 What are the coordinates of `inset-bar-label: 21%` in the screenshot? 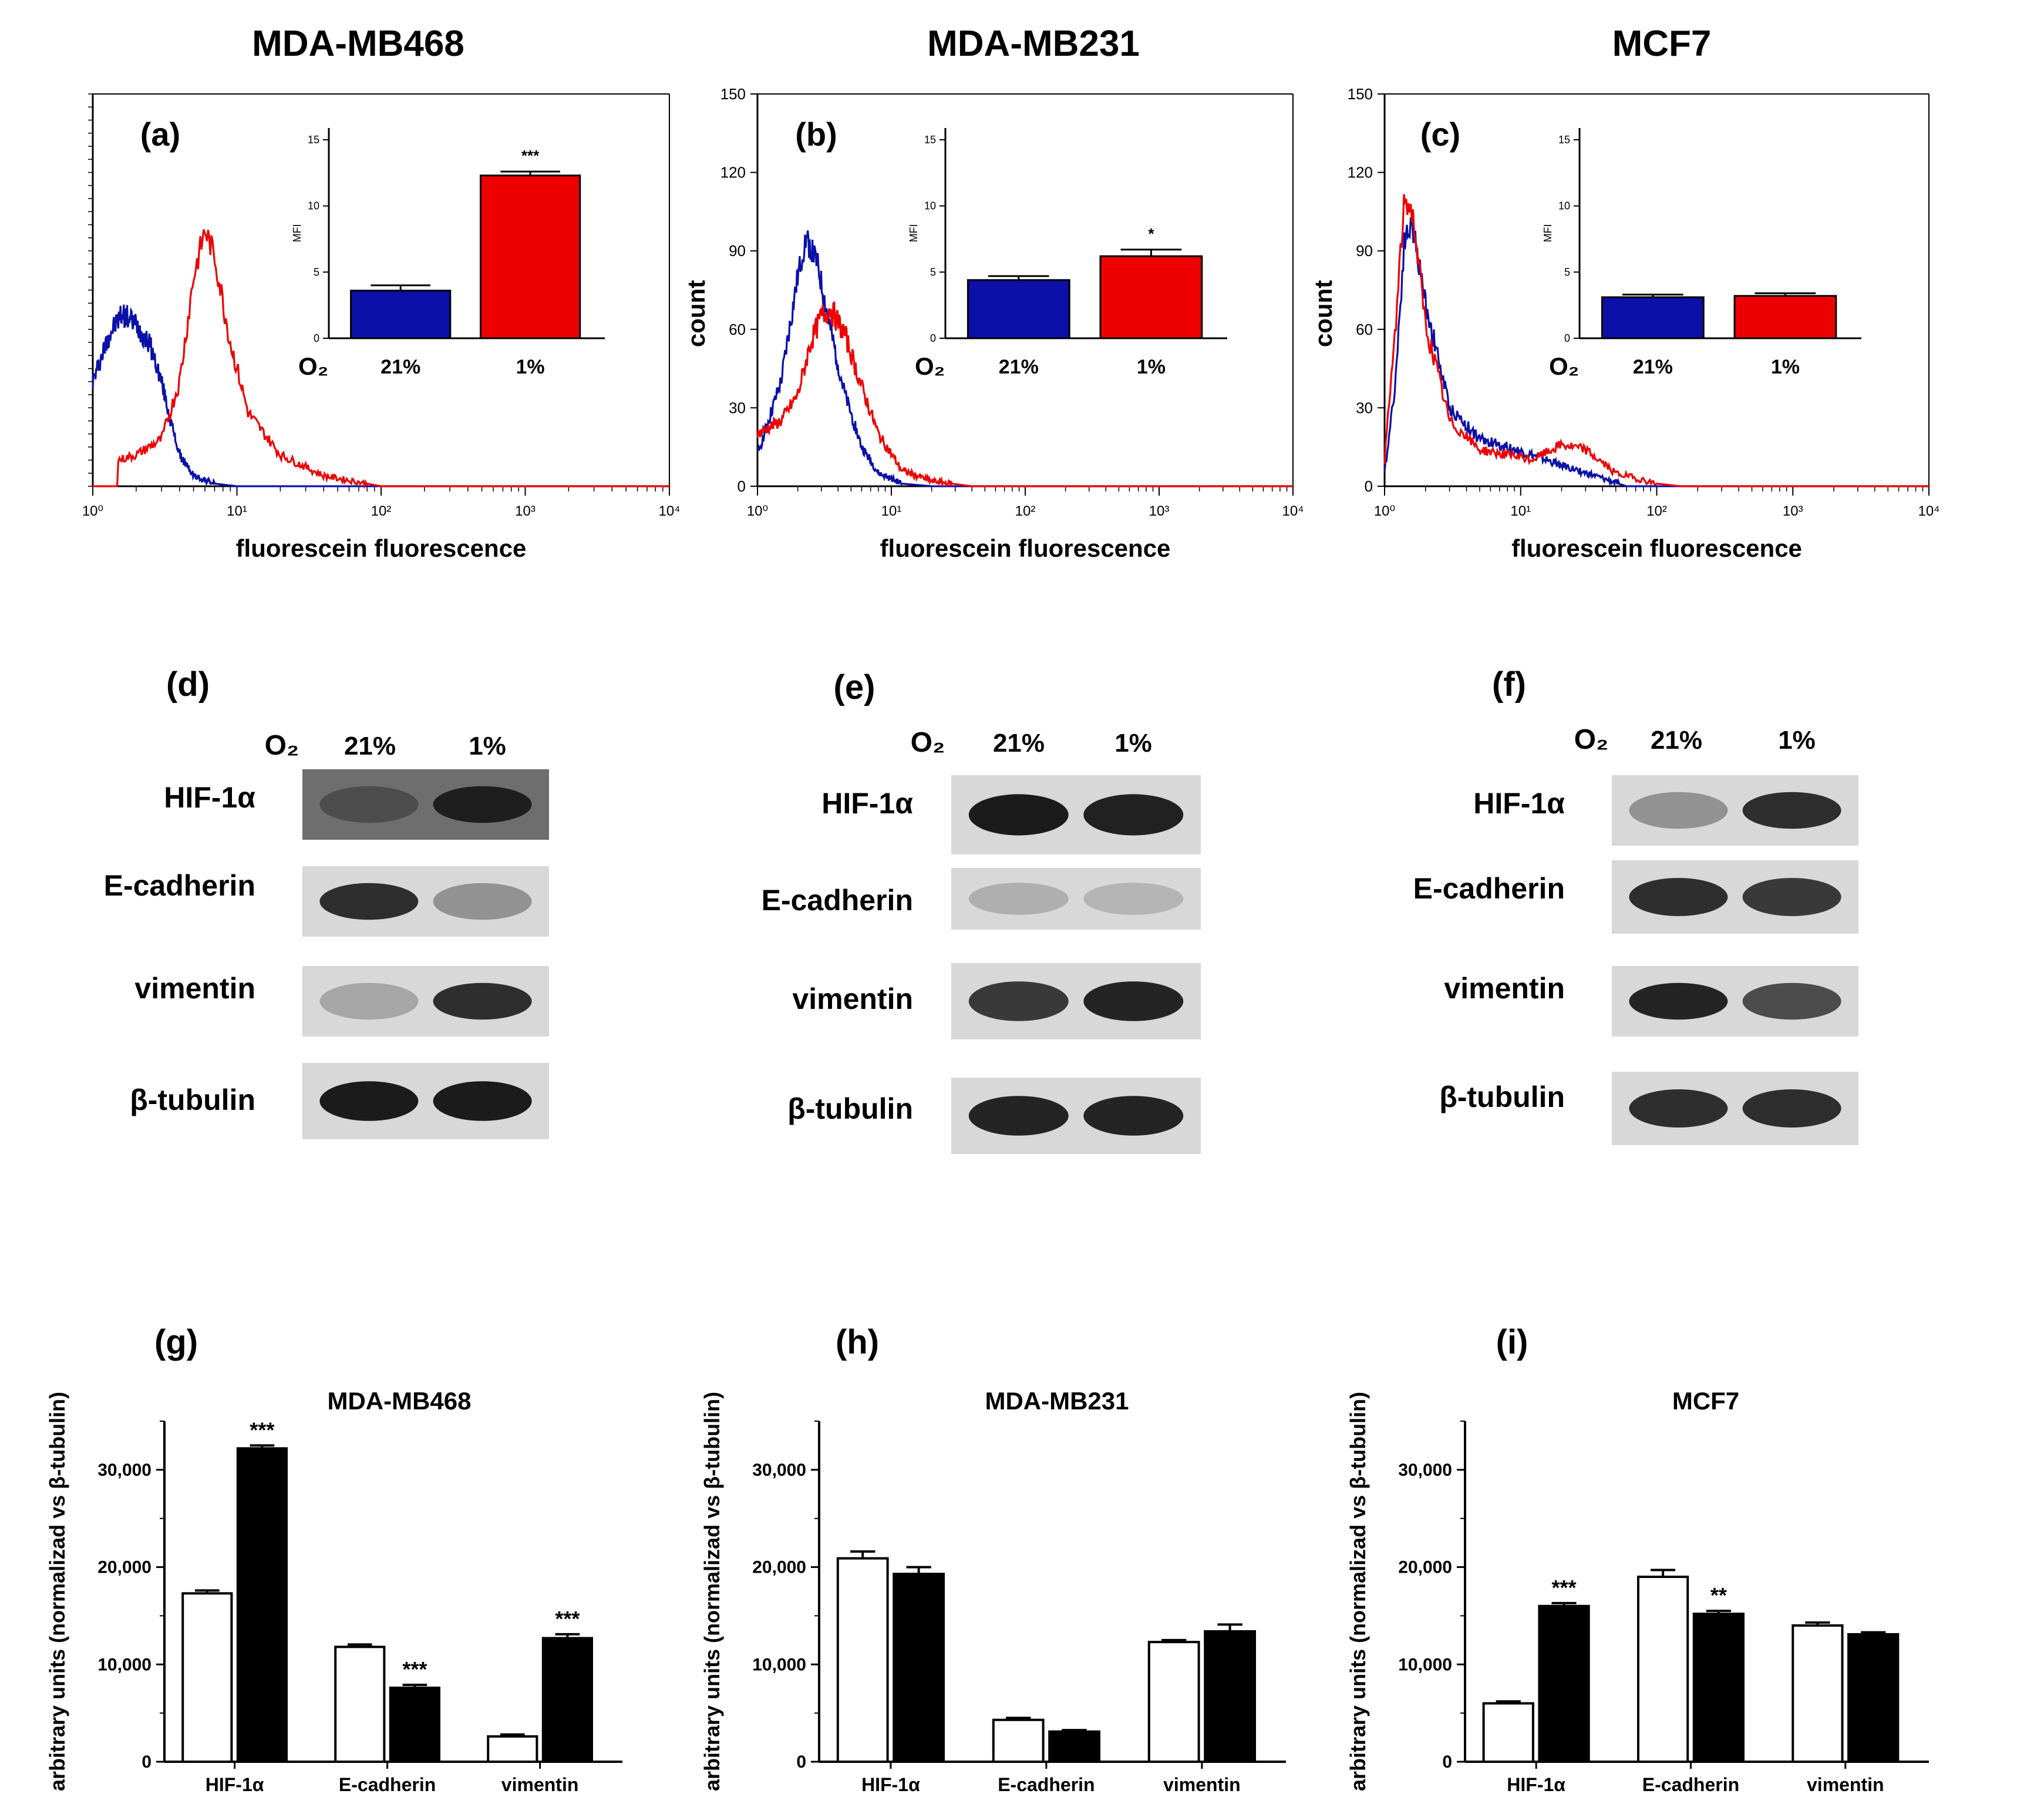 It's located at (400, 367).